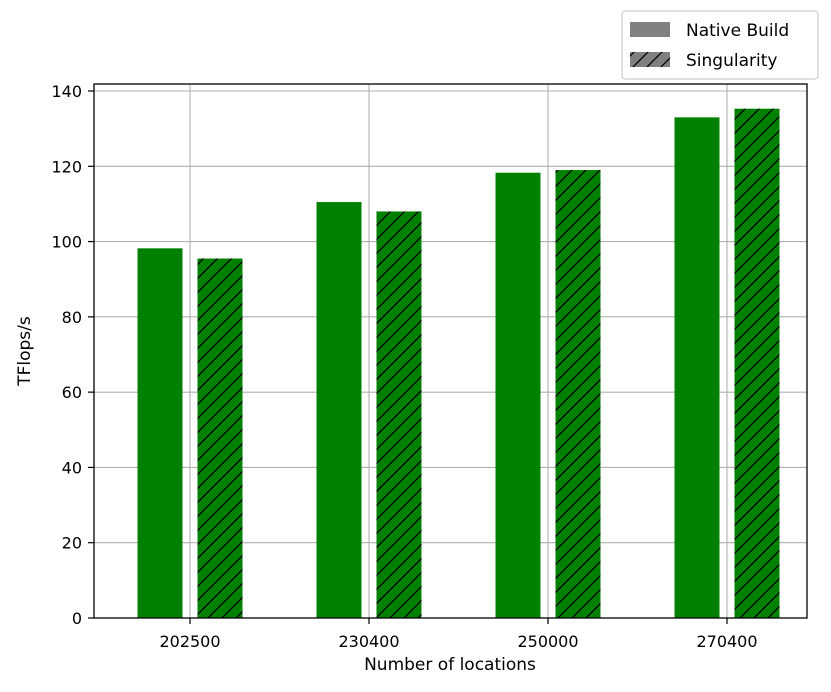 Image resolution: width=831 pixels, height=692 pixels. I want to click on y-tick-label: 20, so click(72, 543).